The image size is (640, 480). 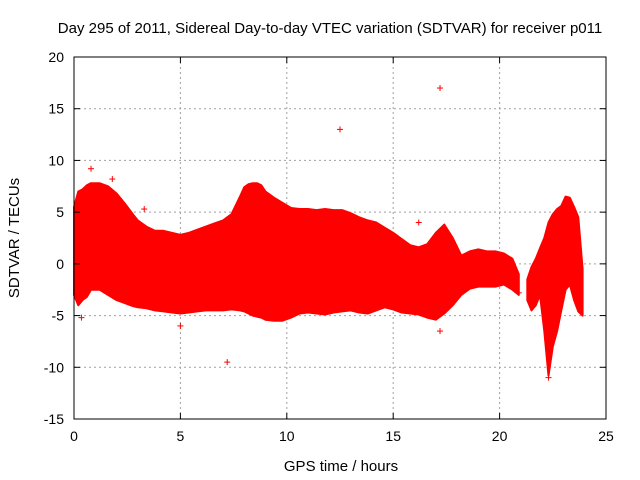 What do you see at coordinates (54, 419) in the screenshot?
I see `y-tick-label: -15` at bounding box center [54, 419].